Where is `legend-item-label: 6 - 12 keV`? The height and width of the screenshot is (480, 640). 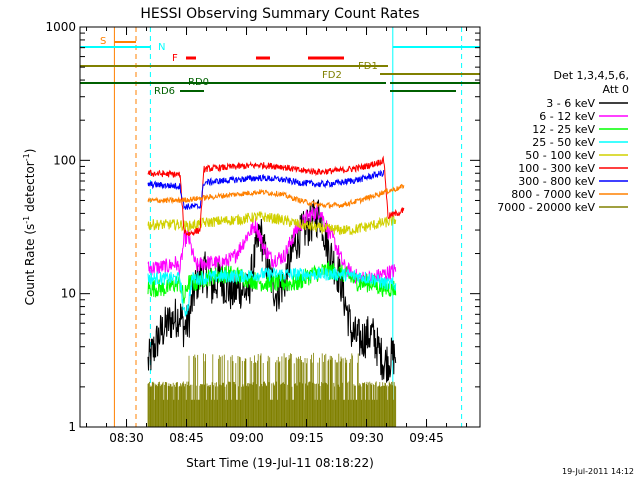 legend-item-label: 6 - 12 keV is located at coordinates (567, 116).